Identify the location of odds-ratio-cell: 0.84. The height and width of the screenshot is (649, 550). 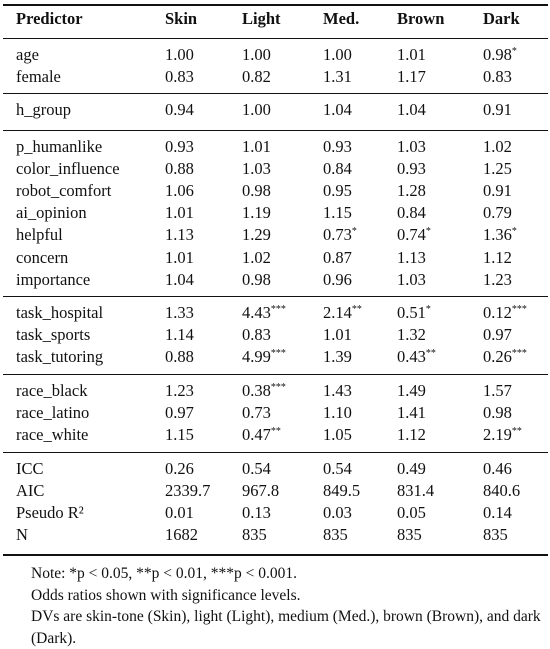
(337, 169).